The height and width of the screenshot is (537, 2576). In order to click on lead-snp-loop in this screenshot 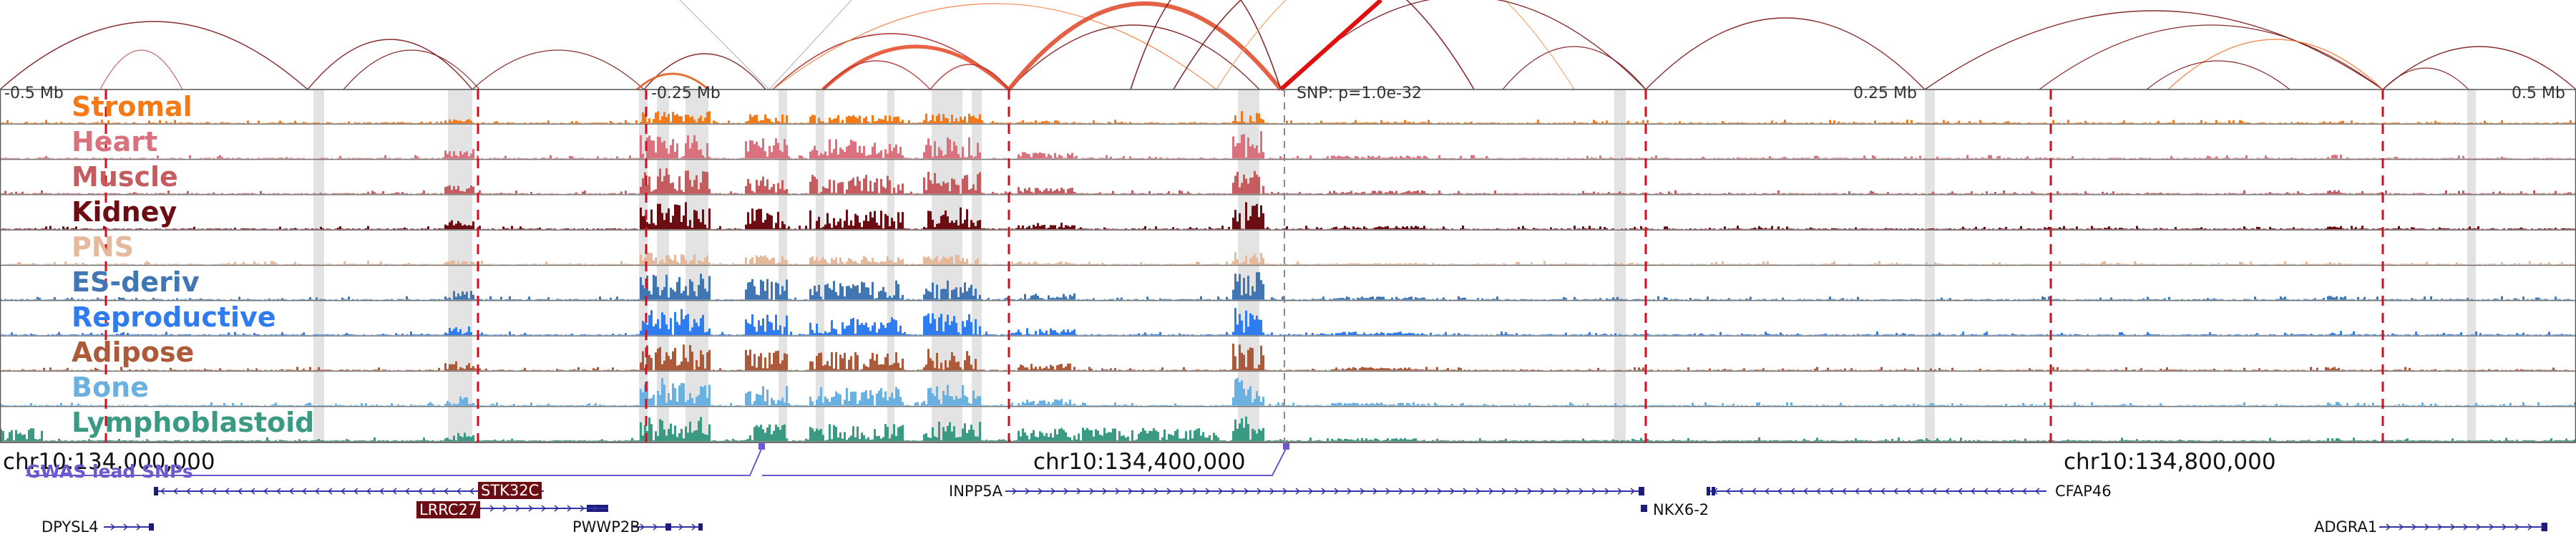, I will do `click(1330, 46)`.